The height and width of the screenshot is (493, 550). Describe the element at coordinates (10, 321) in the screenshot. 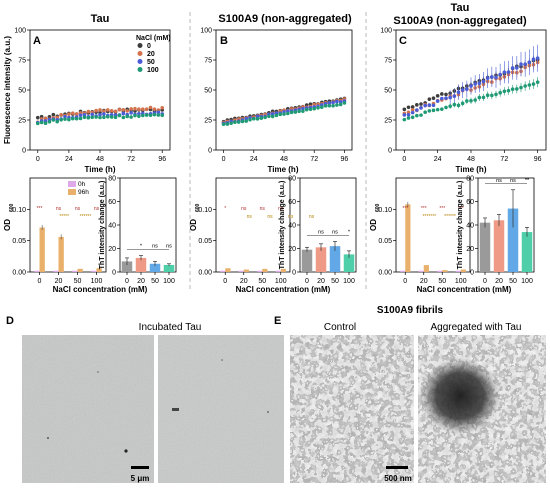

I see `panel-letter-d: D` at that location.